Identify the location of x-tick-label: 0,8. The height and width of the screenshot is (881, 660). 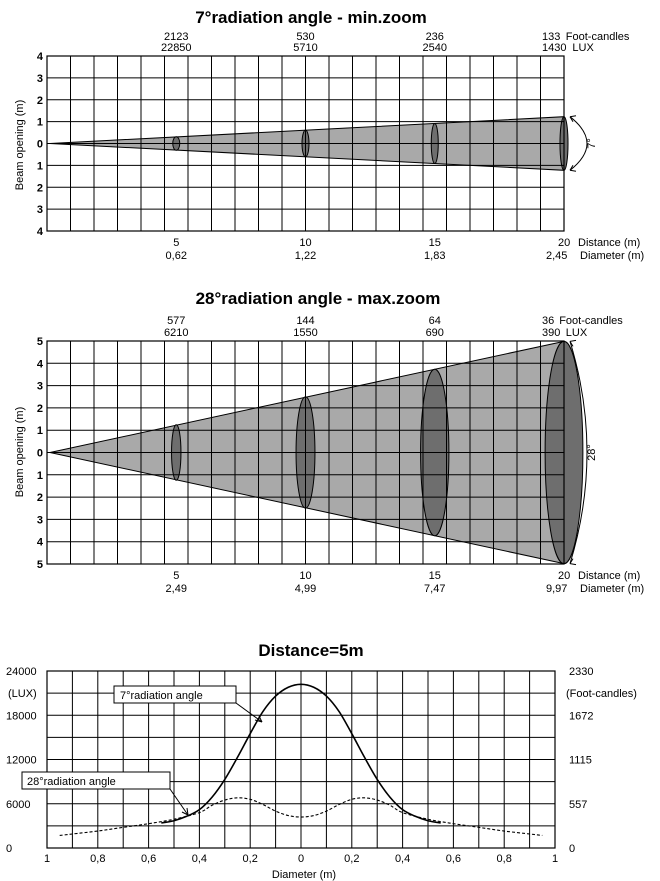
(504, 859).